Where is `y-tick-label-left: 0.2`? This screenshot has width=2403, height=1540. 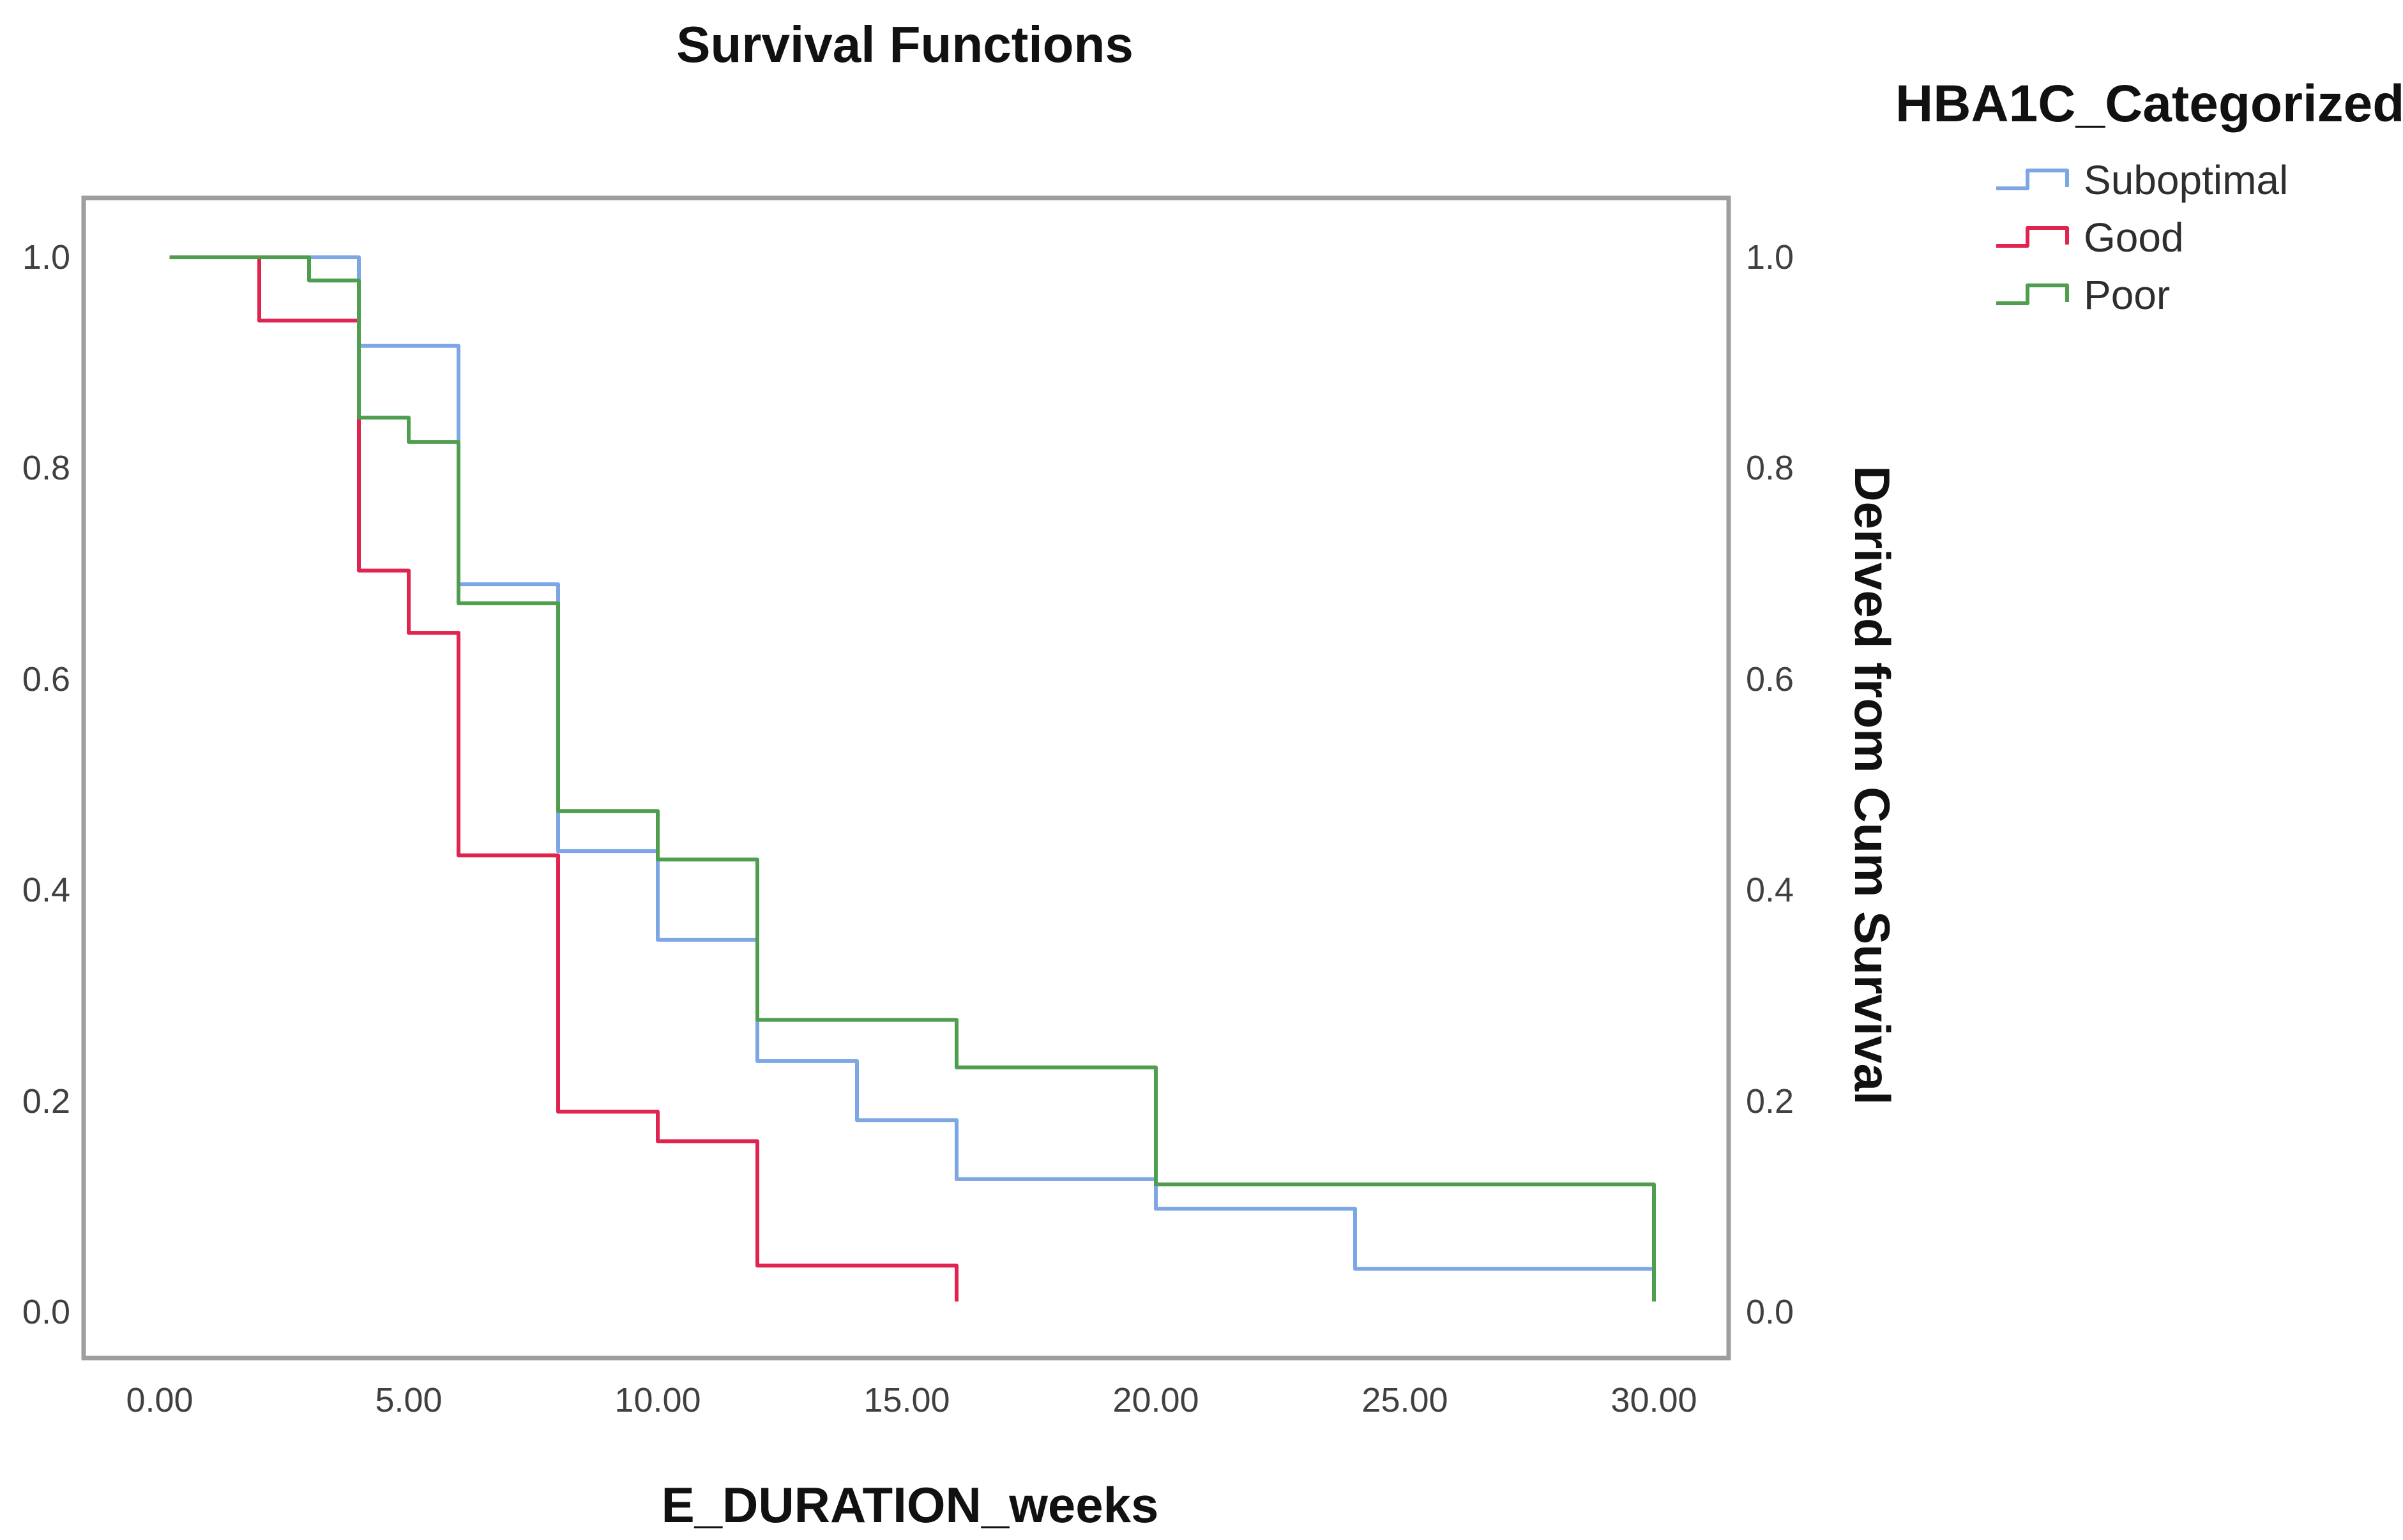 y-tick-label-left: 0.2 is located at coordinates (46, 1101).